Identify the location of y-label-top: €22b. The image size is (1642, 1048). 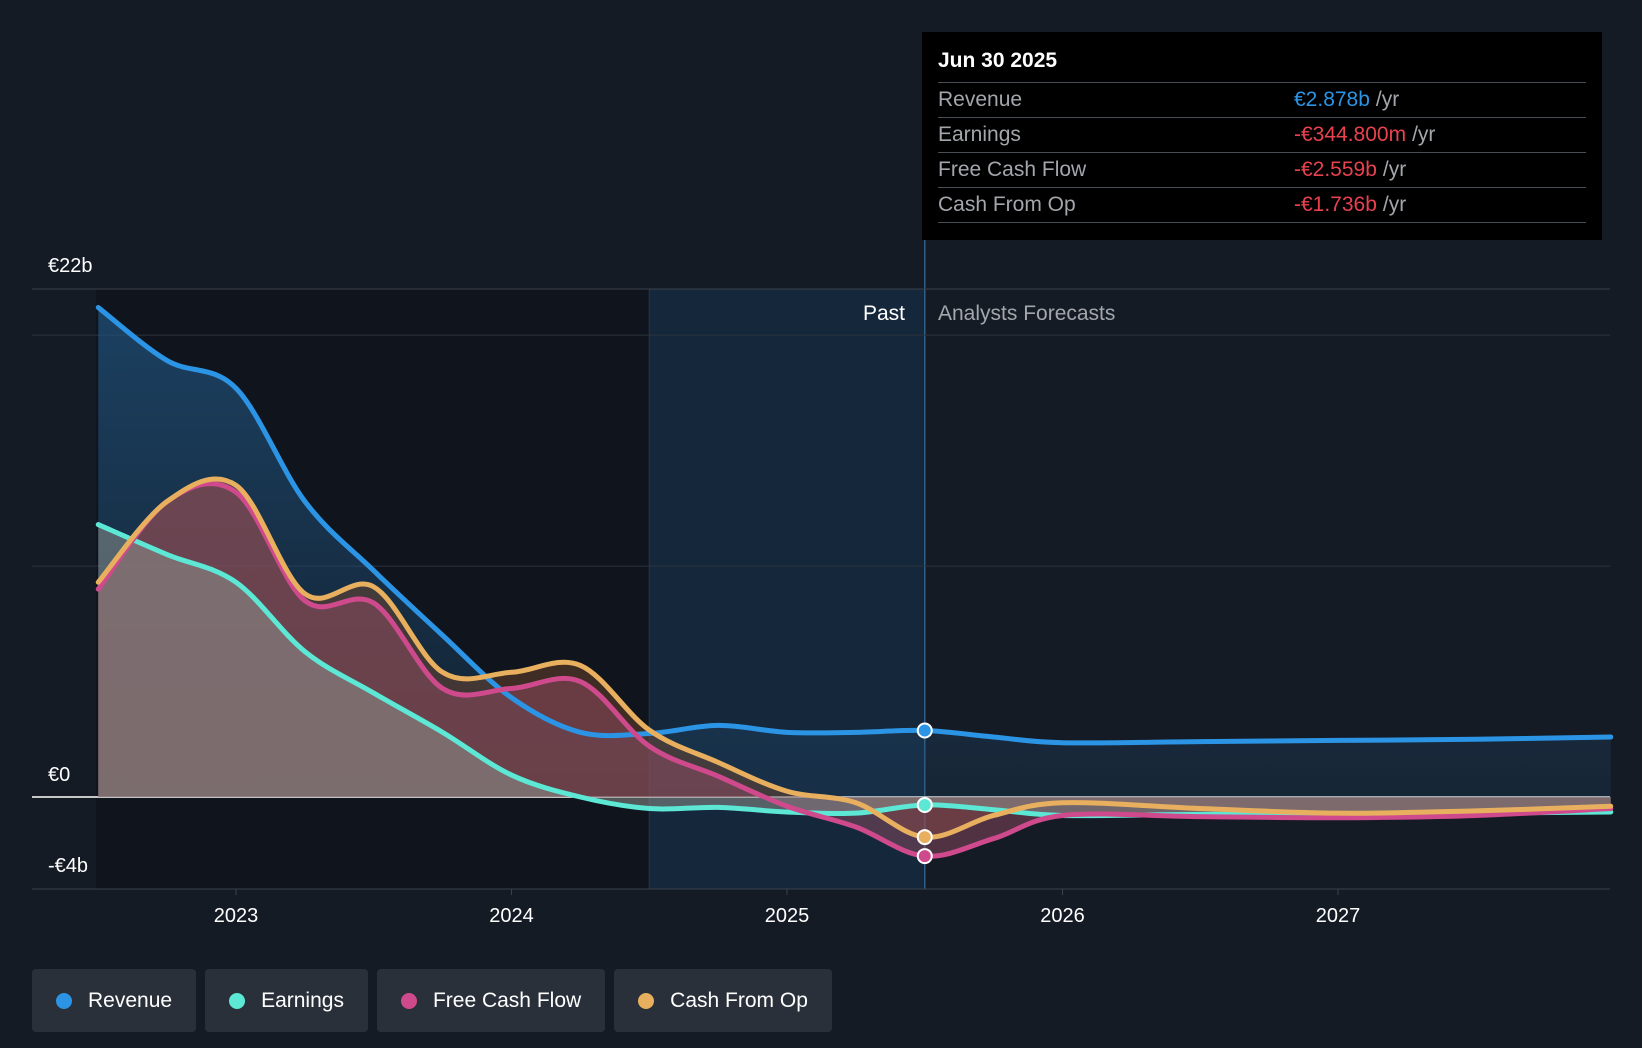
(70, 266).